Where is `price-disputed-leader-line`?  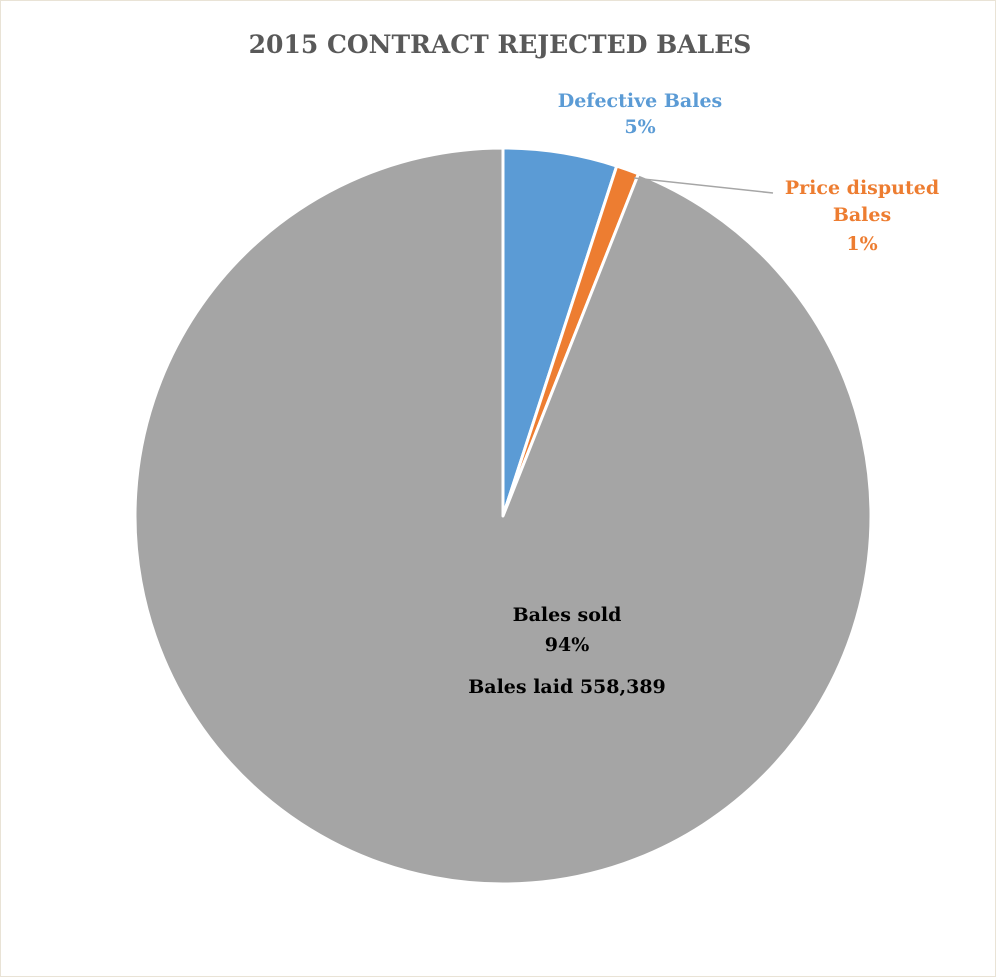 price-disputed-leader-line is located at coordinates (703, 185).